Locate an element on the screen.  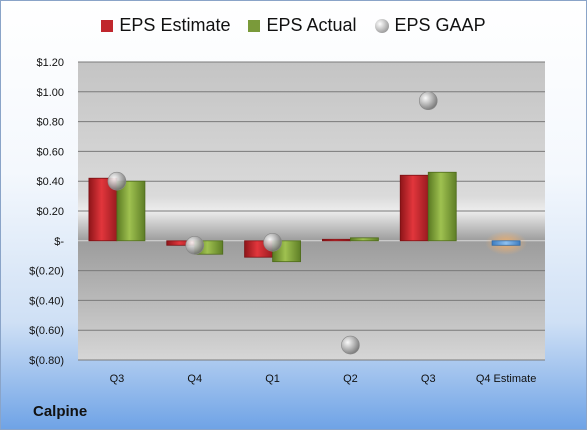
y-tick-label: $(0.60) is located at coordinates (46, 331).